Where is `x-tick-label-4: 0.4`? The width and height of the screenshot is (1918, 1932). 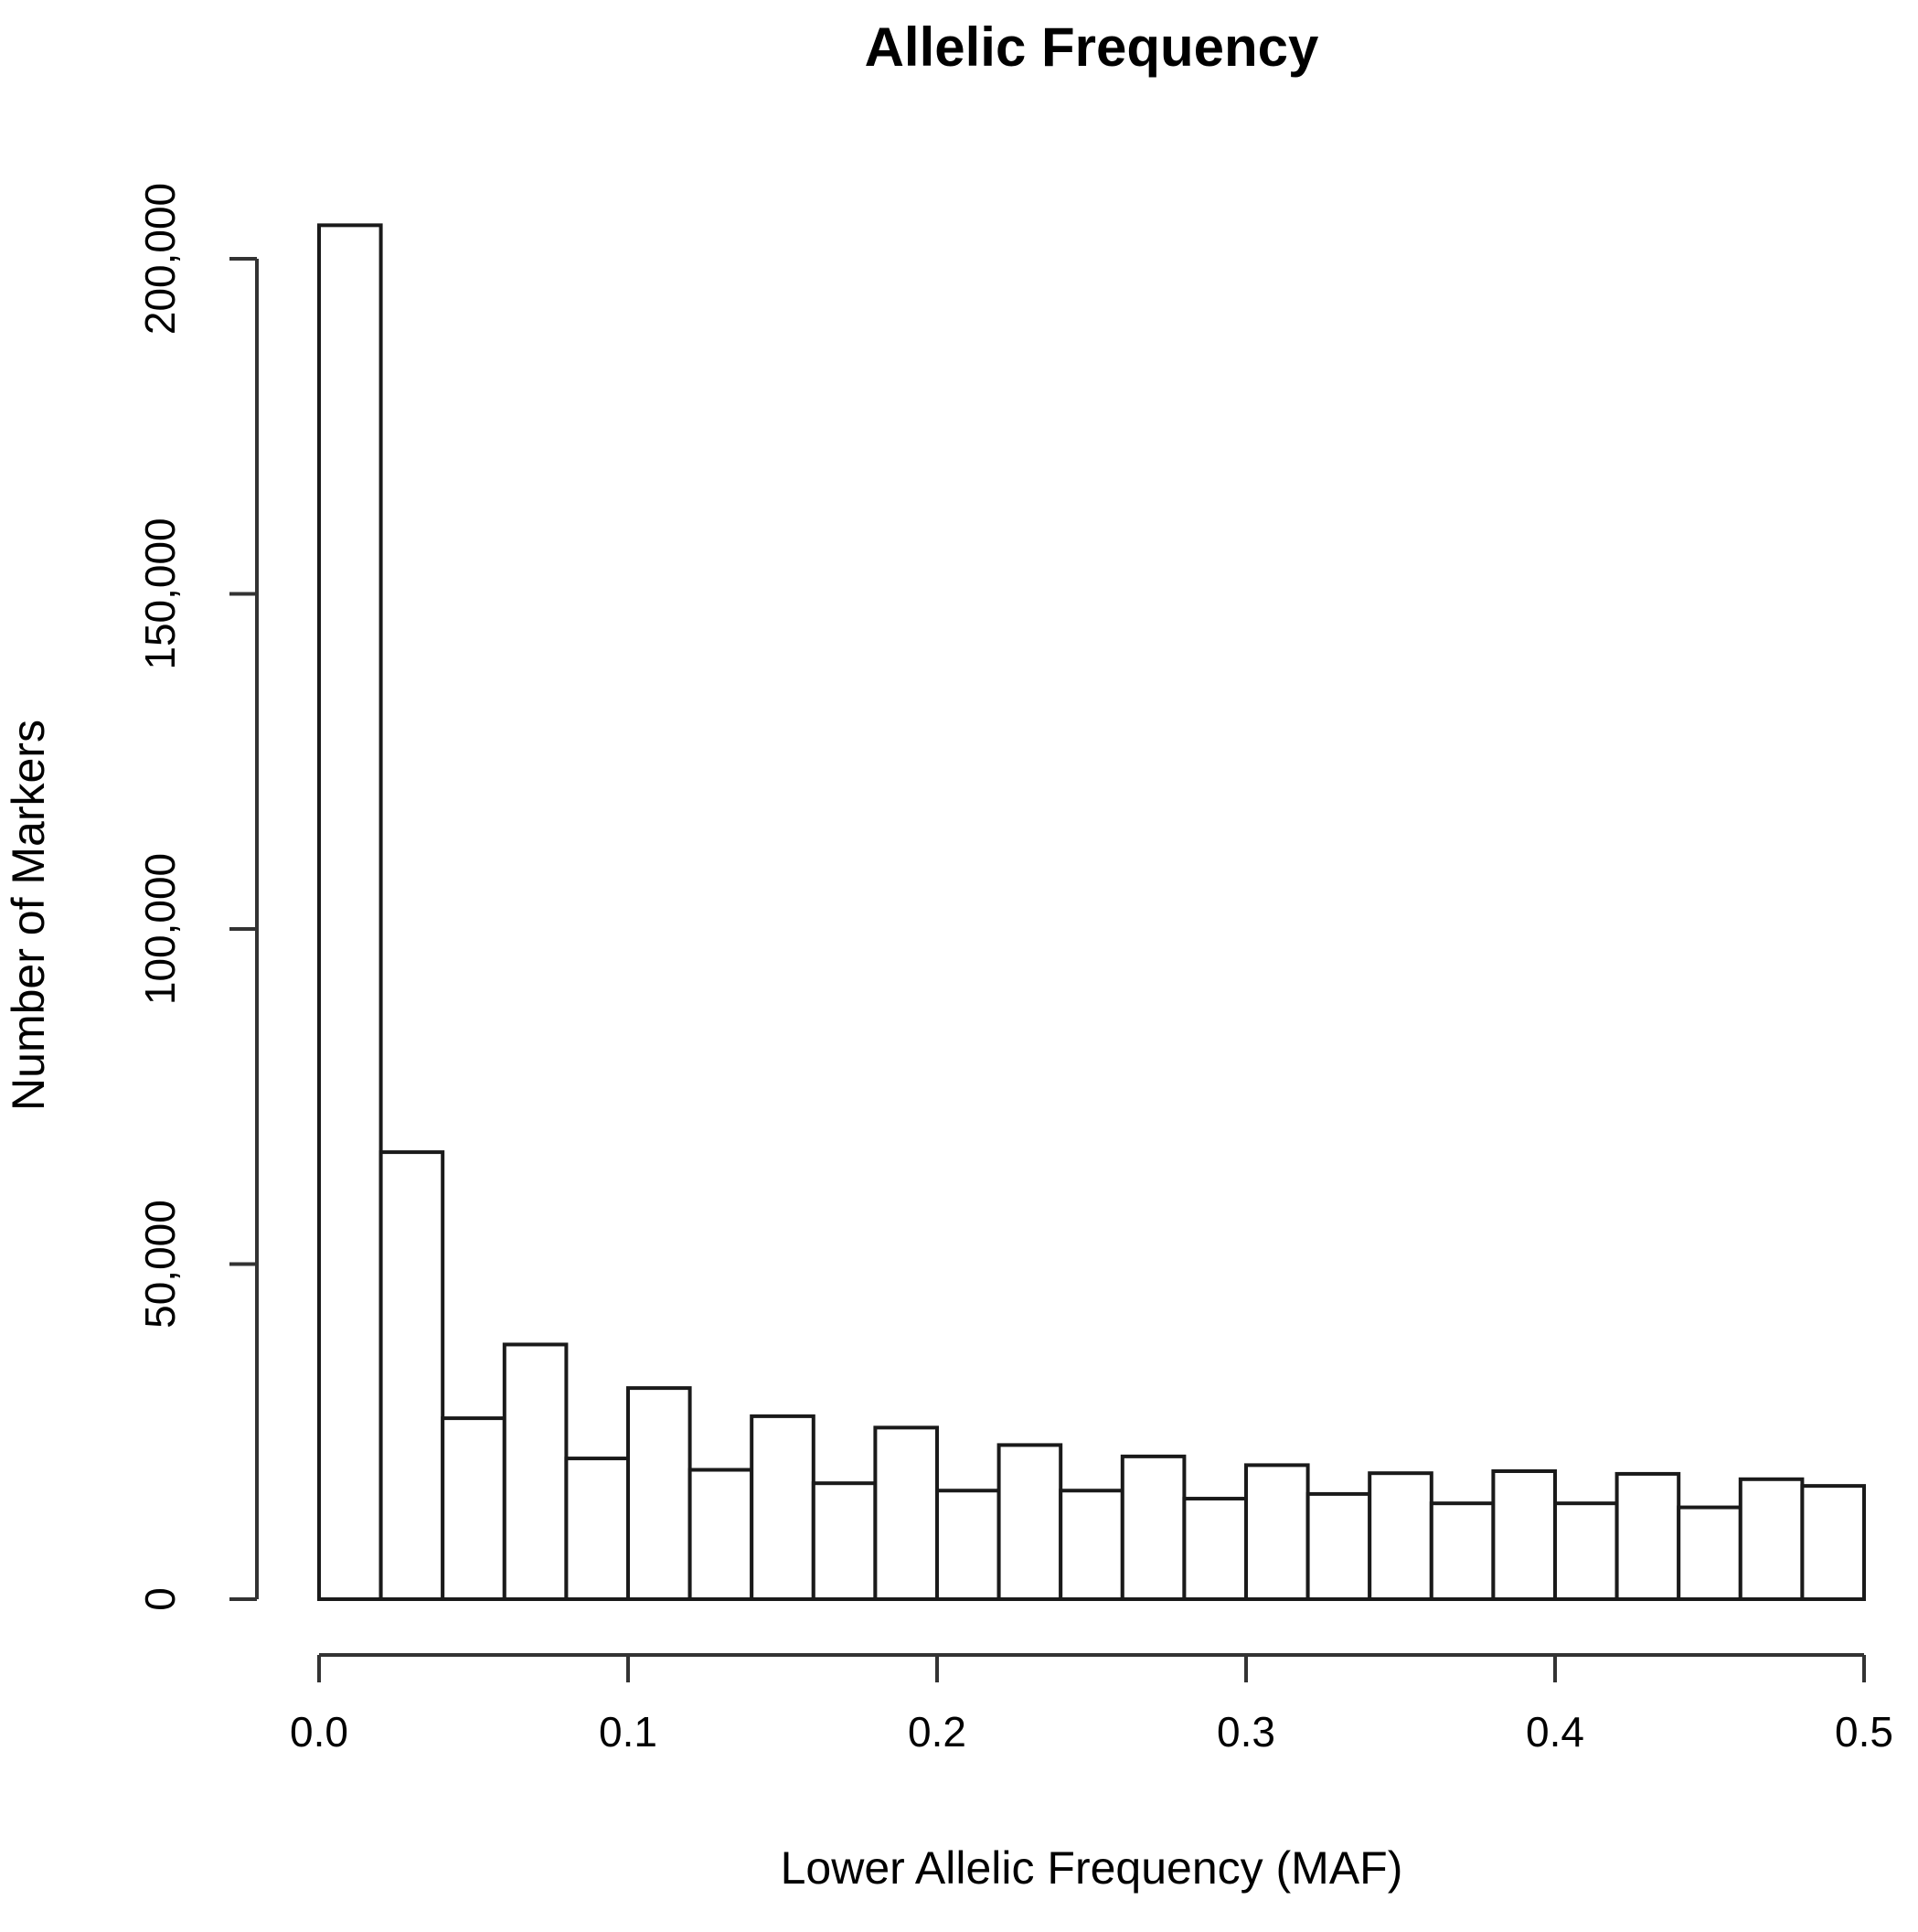
x-tick-label-4: 0.4 is located at coordinates (1555, 1732).